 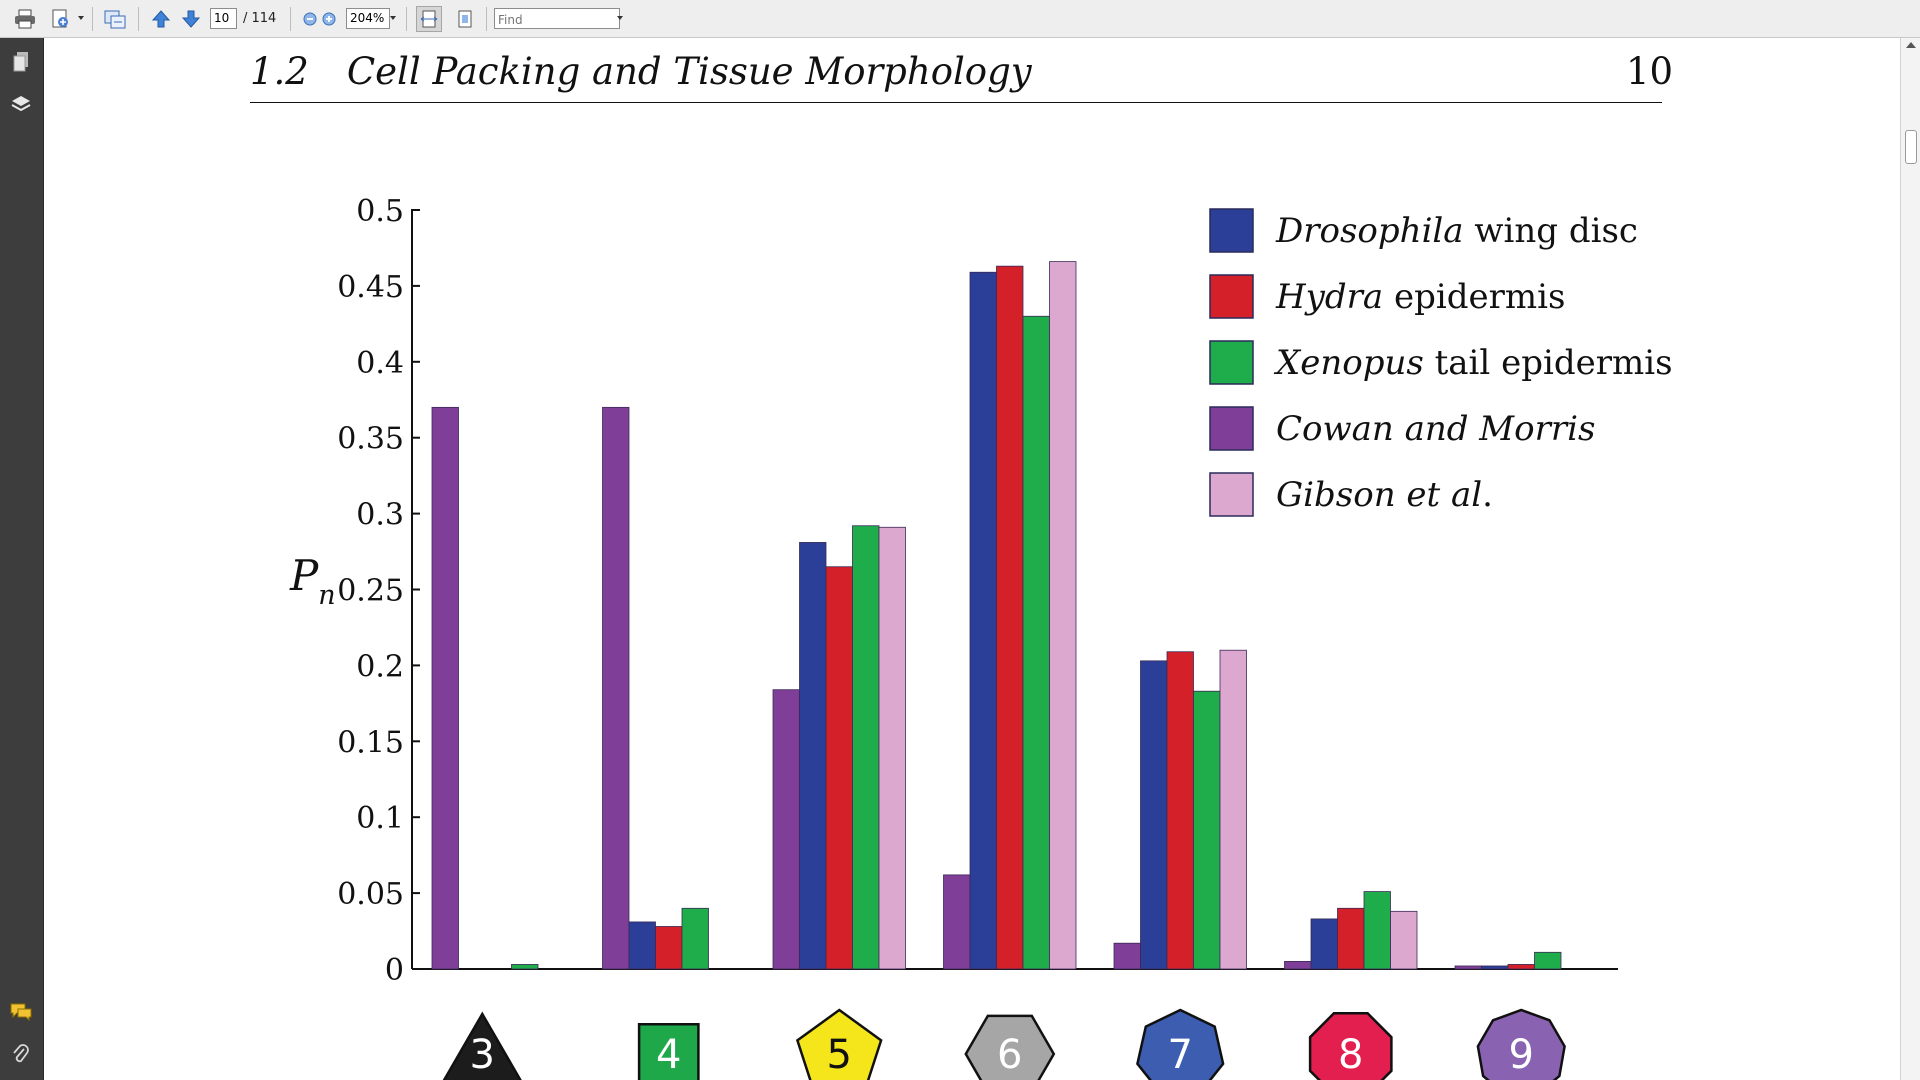 What do you see at coordinates (368, 18) in the screenshot?
I see `zoom-level-input: 204%` at bounding box center [368, 18].